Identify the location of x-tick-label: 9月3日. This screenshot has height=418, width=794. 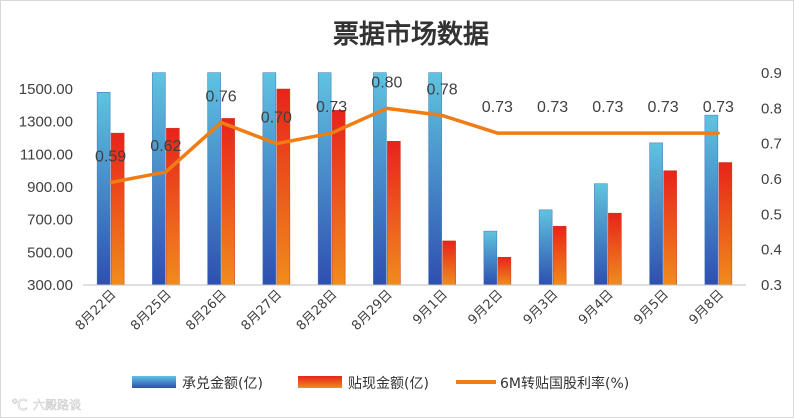
(541, 307).